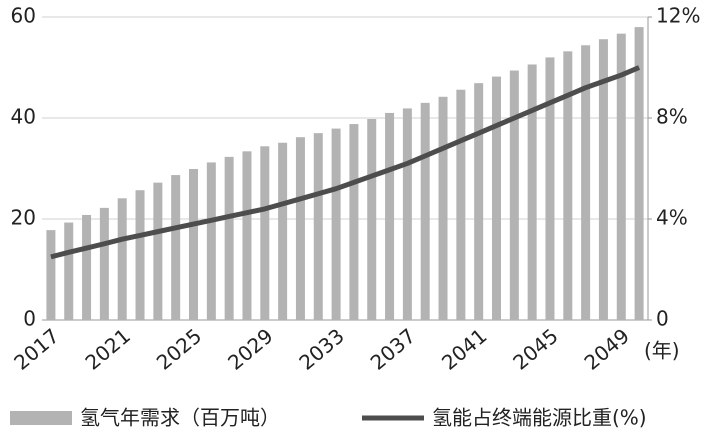  Describe the element at coordinates (672, 117) in the screenshot. I see `y2-tick-label: 8%` at that location.